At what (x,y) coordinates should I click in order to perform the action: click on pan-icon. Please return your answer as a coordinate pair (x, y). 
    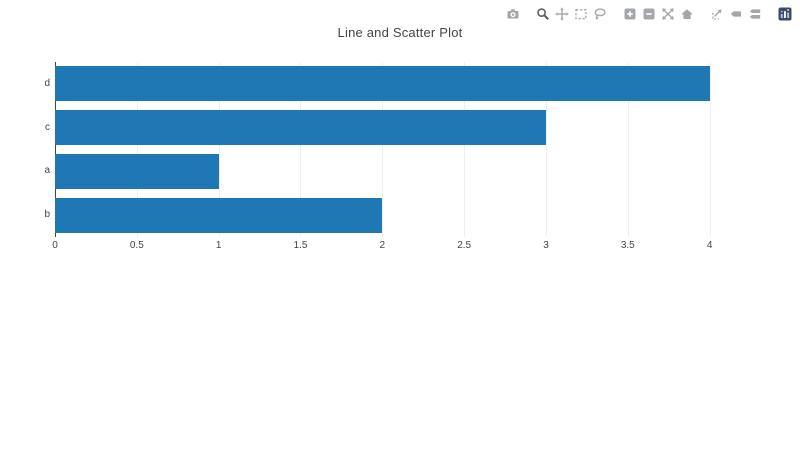
    Looking at the image, I should click on (561, 14).